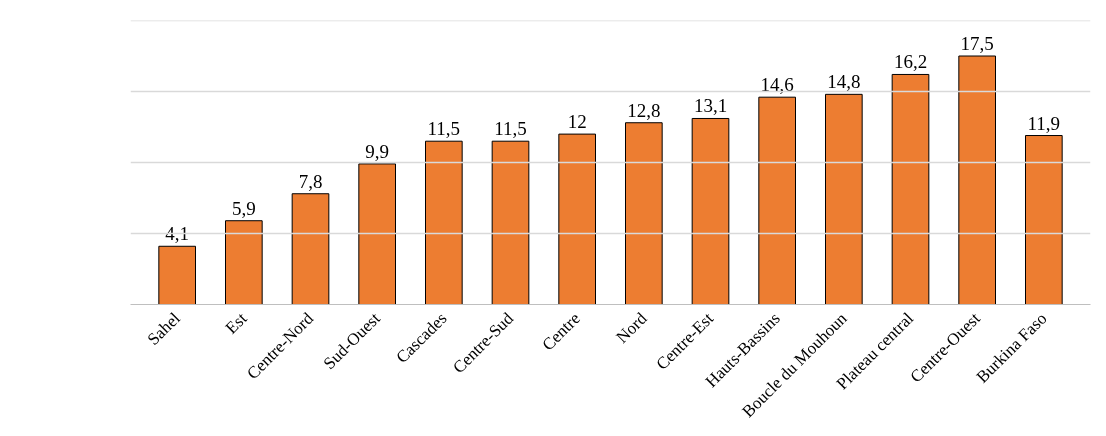 The height and width of the screenshot is (436, 1106). What do you see at coordinates (977, 43) in the screenshot?
I see `data-label: 17,5` at bounding box center [977, 43].